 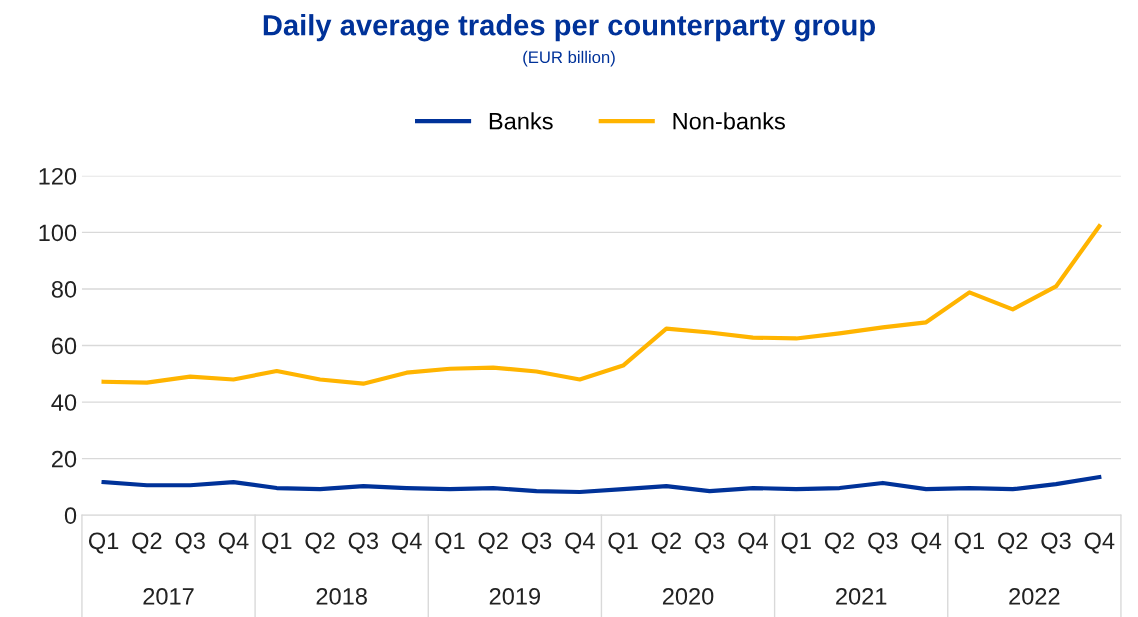 What do you see at coordinates (70, 515) in the screenshot?
I see `y-tick-label: 0` at bounding box center [70, 515].